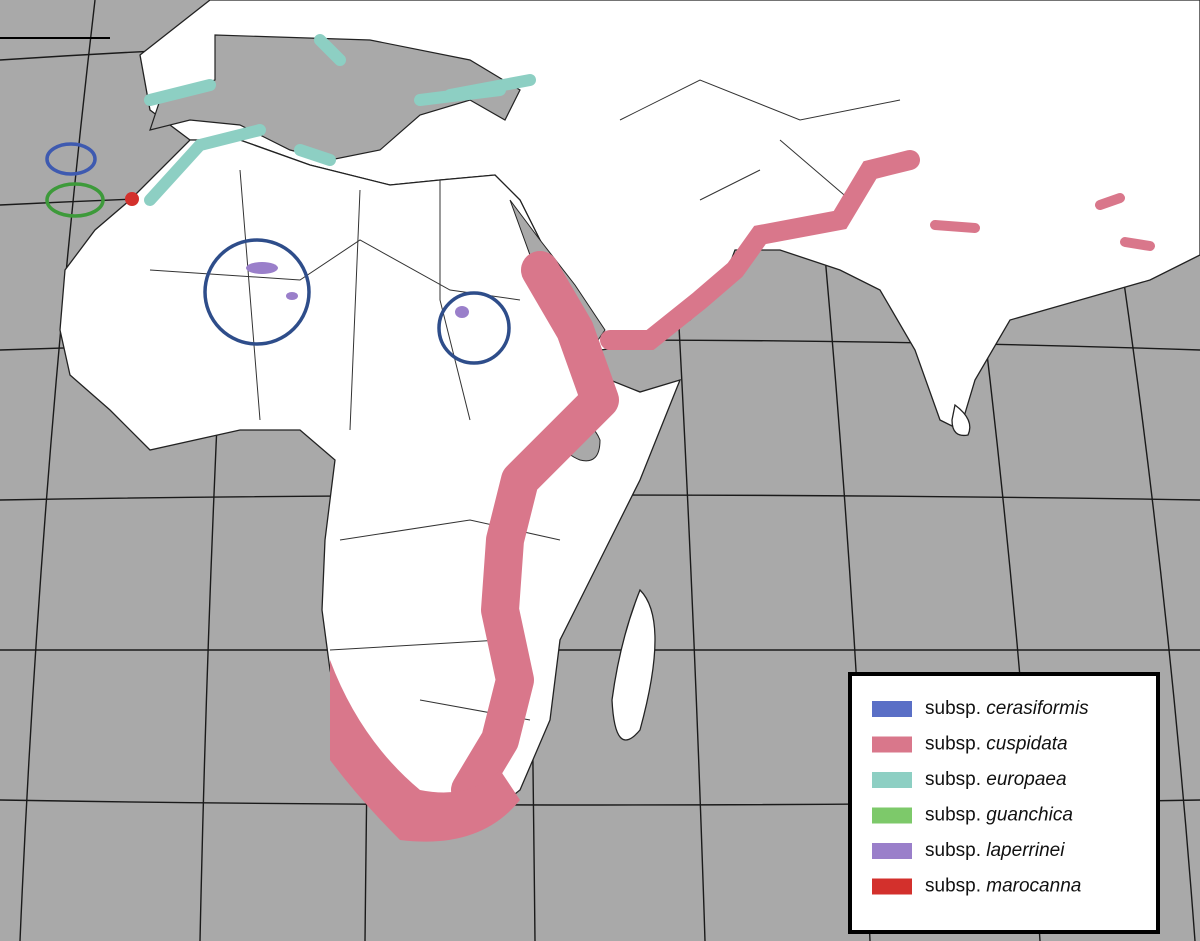  I want to click on legend-label: subsp. cerasiformis, so click(1007, 708).